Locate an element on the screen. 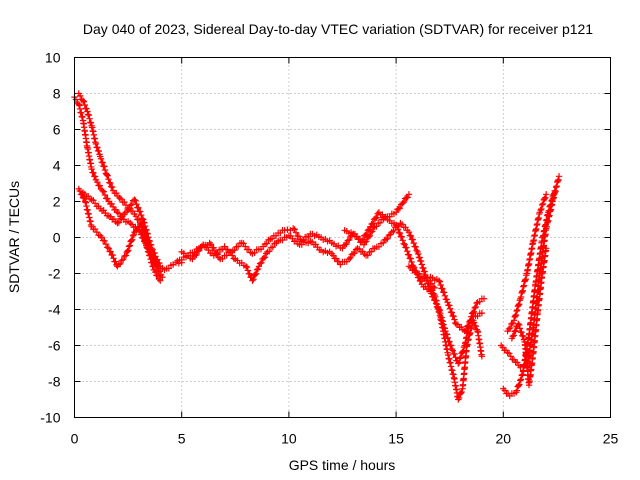  x-tick-label: 5 is located at coordinates (182, 439).